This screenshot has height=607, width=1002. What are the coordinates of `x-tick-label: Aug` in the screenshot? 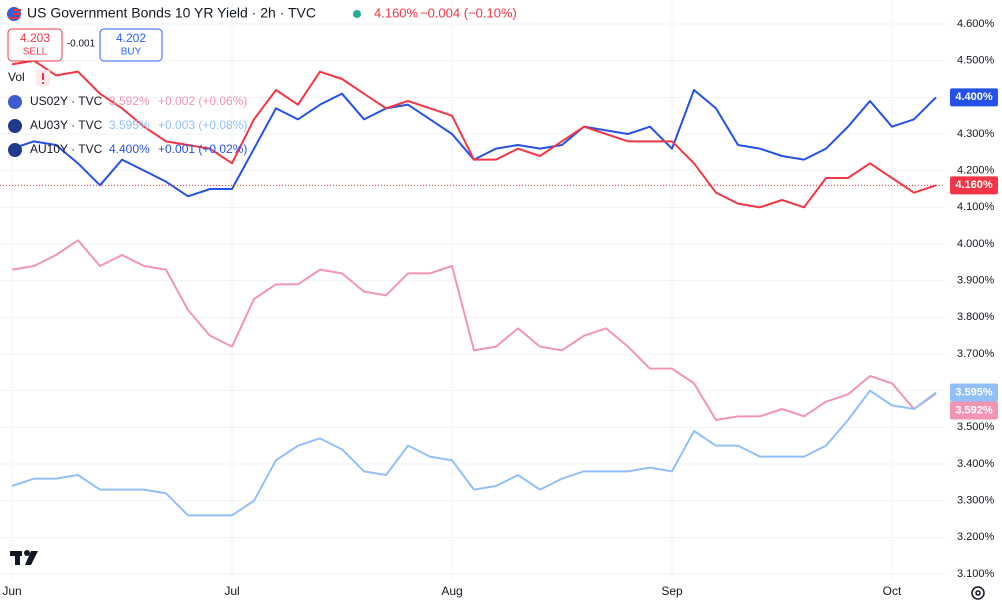 It's located at (451, 591).